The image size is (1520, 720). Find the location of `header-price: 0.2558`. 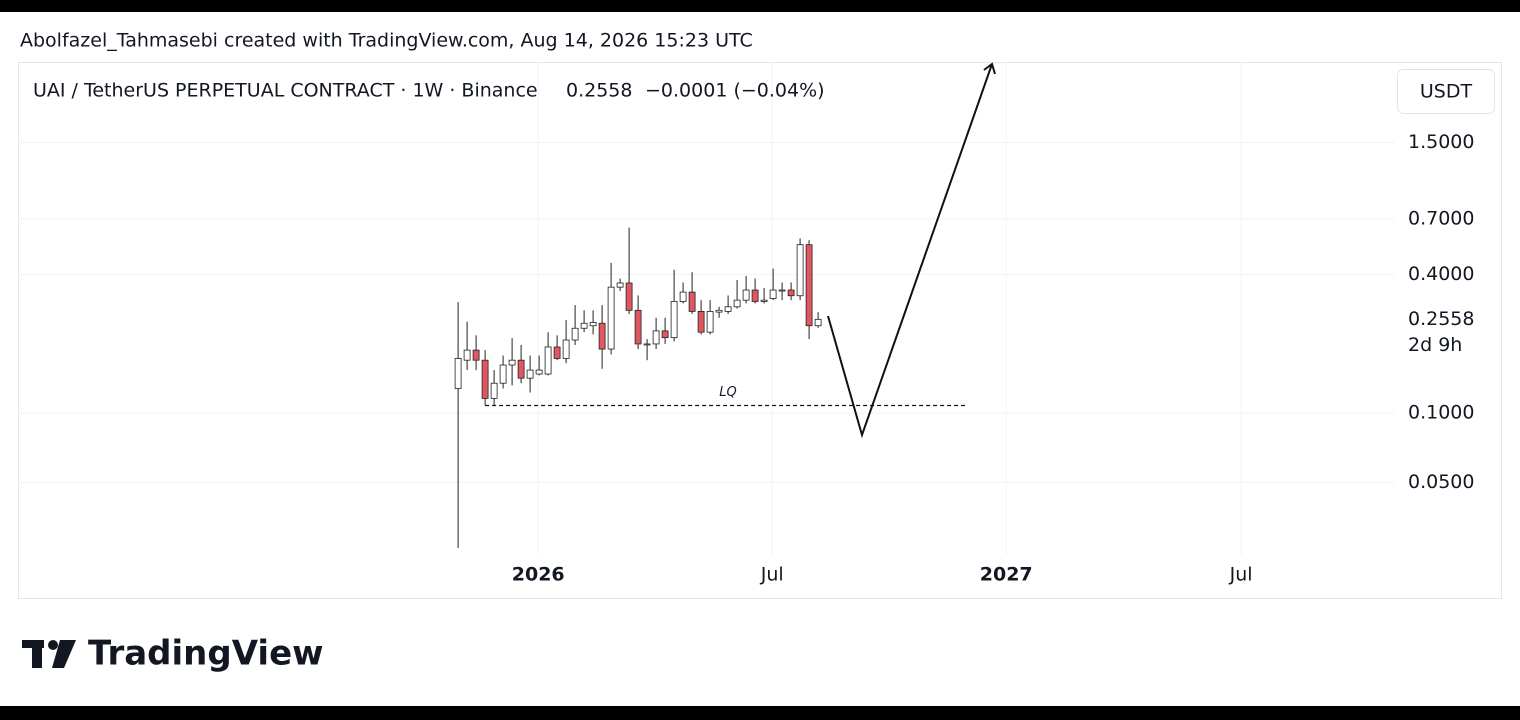

header-price: 0.2558 is located at coordinates (599, 91).